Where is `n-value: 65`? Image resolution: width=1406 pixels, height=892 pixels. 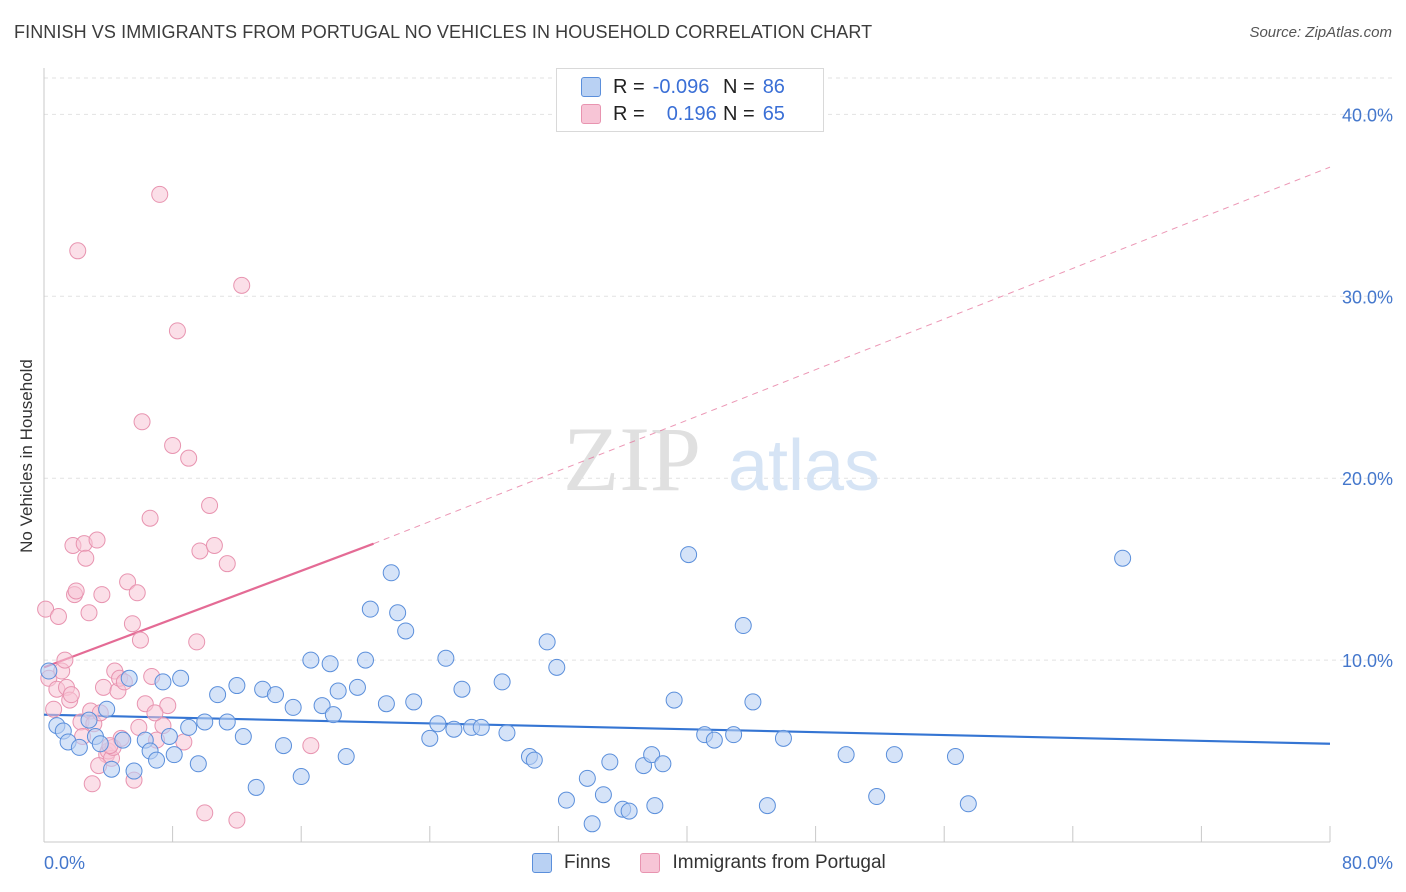
n-value: 65 is located at coordinates (773, 113).